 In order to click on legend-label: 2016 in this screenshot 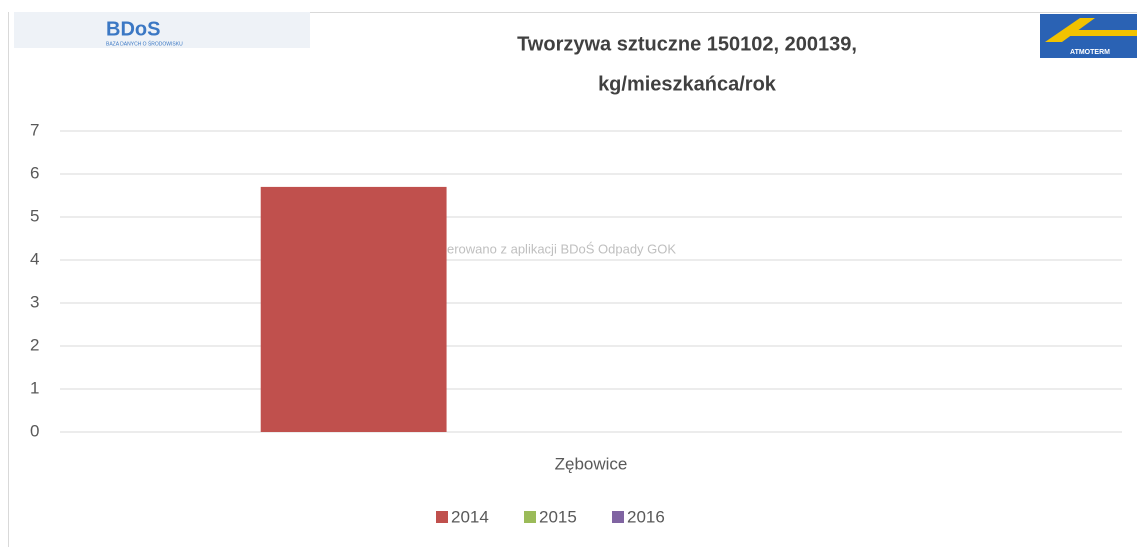, I will do `click(646, 516)`.